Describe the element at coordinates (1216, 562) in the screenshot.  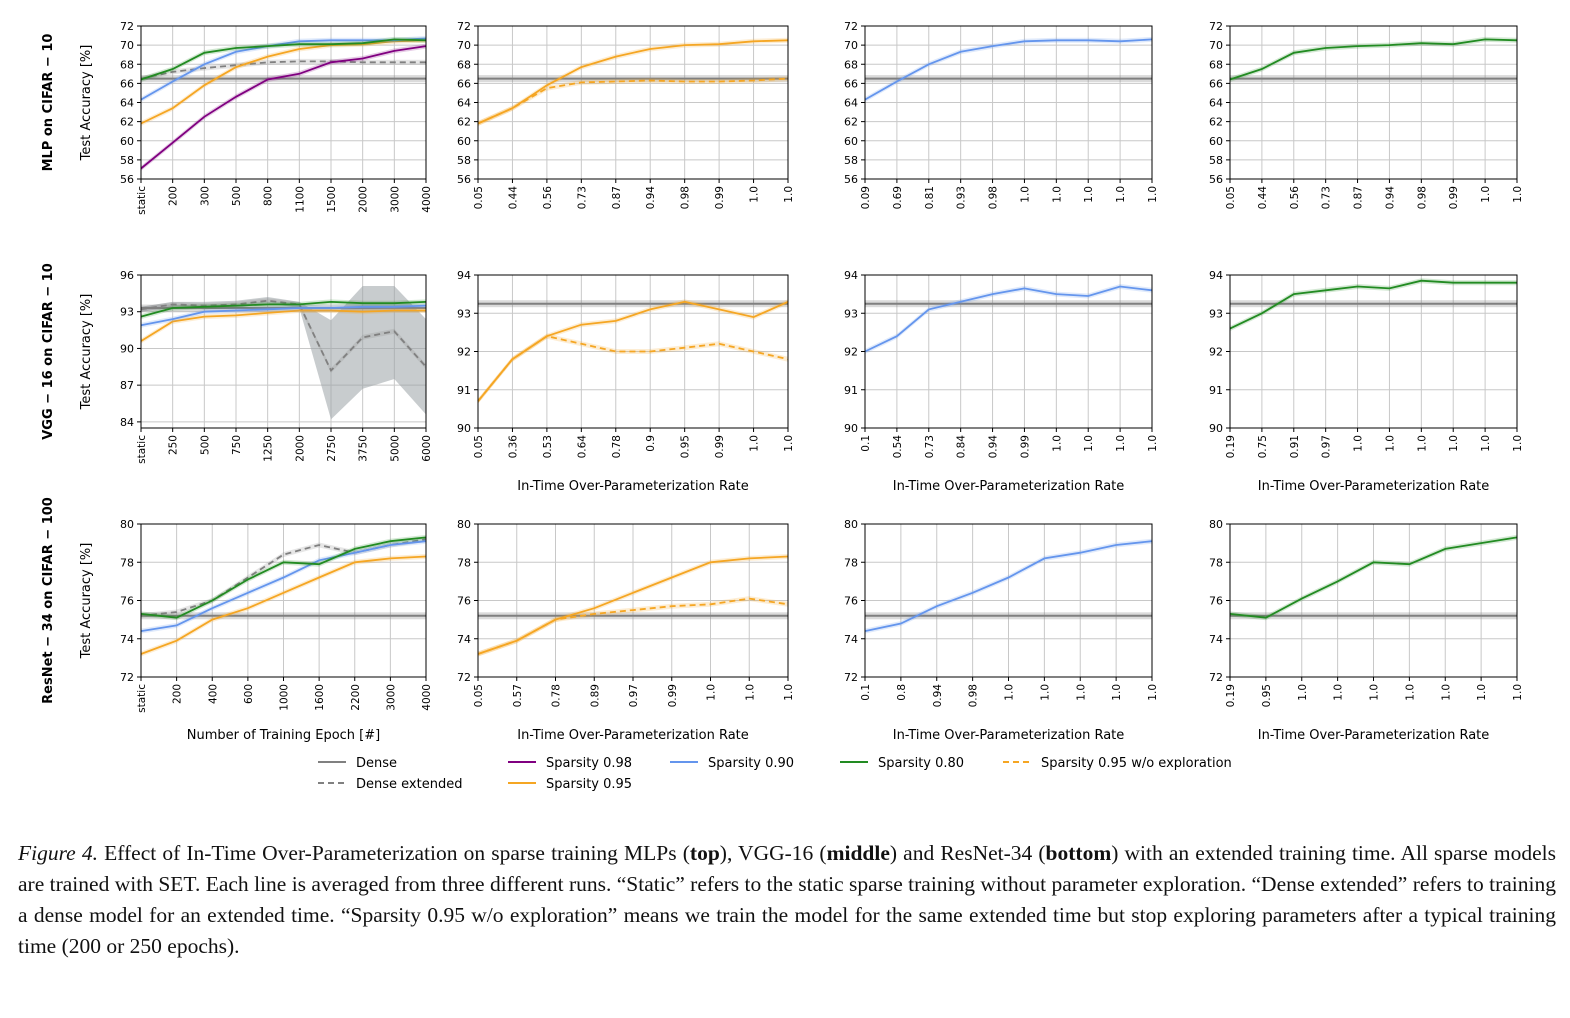
I see `y-tick-label: 78` at that location.